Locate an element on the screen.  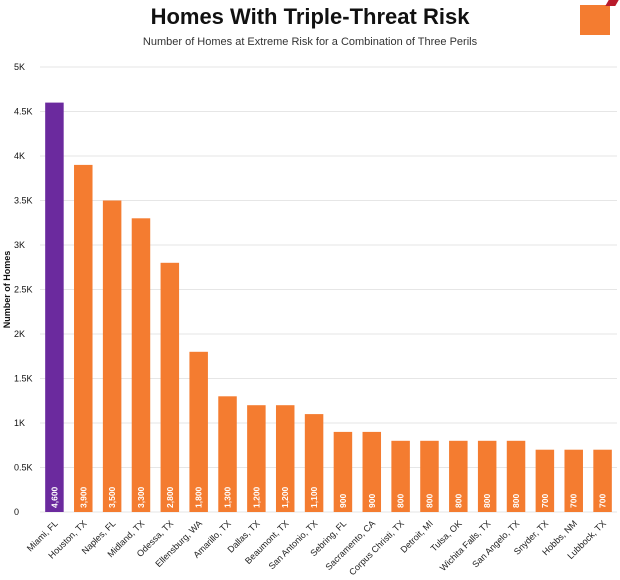
brand-logo is located at coordinates (595, 20).